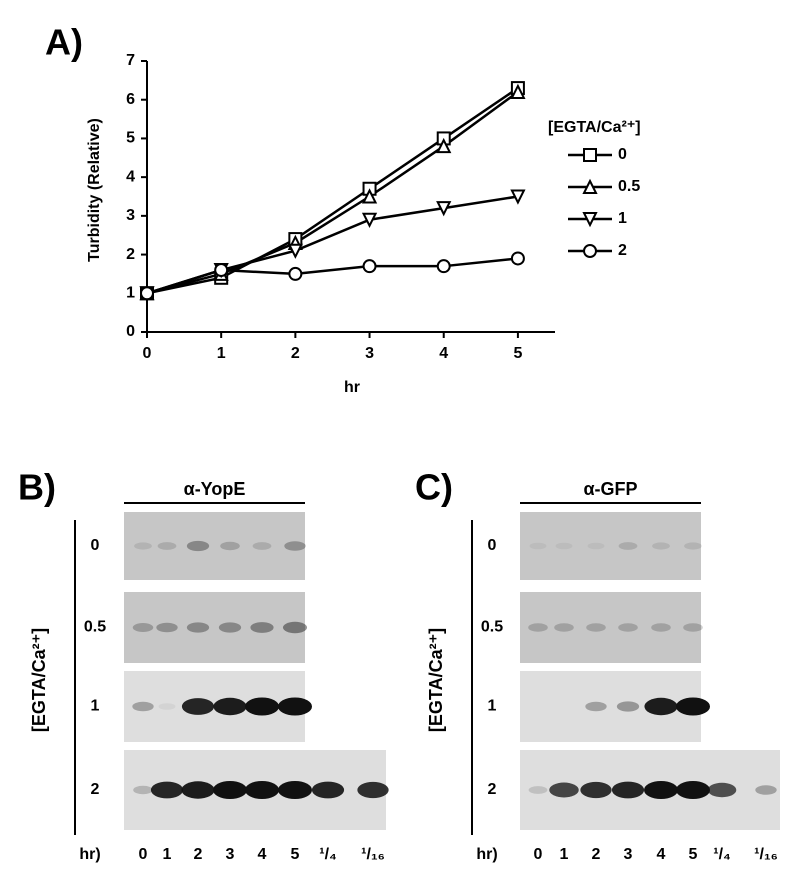  Describe the element at coordinates (295, 854) in the screenshot. I see `lane-label: 5` at that location.